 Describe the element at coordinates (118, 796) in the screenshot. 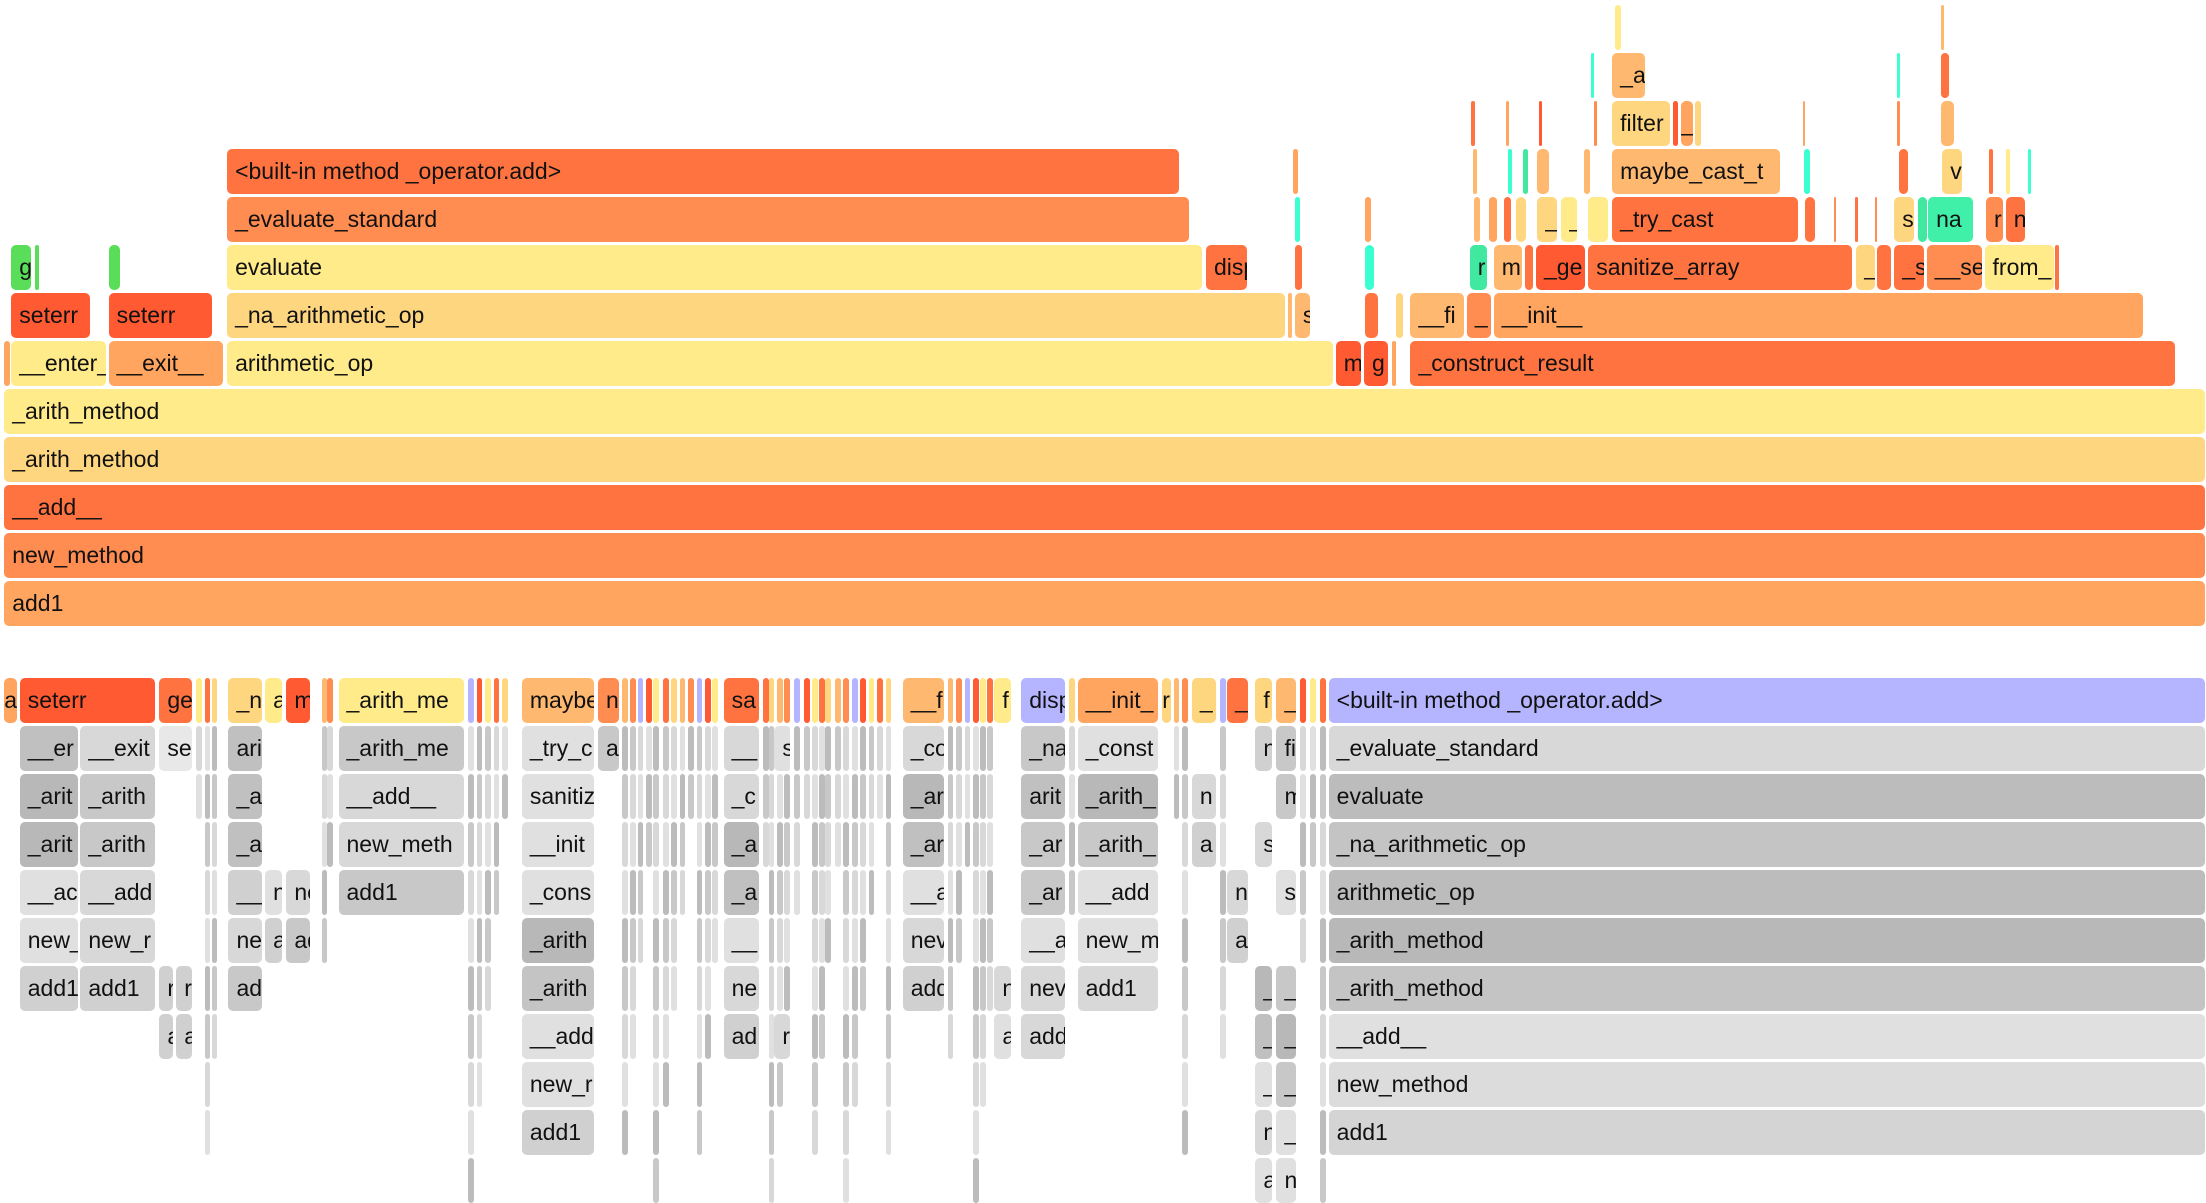

I see `flame-frame: _arith` at that location.